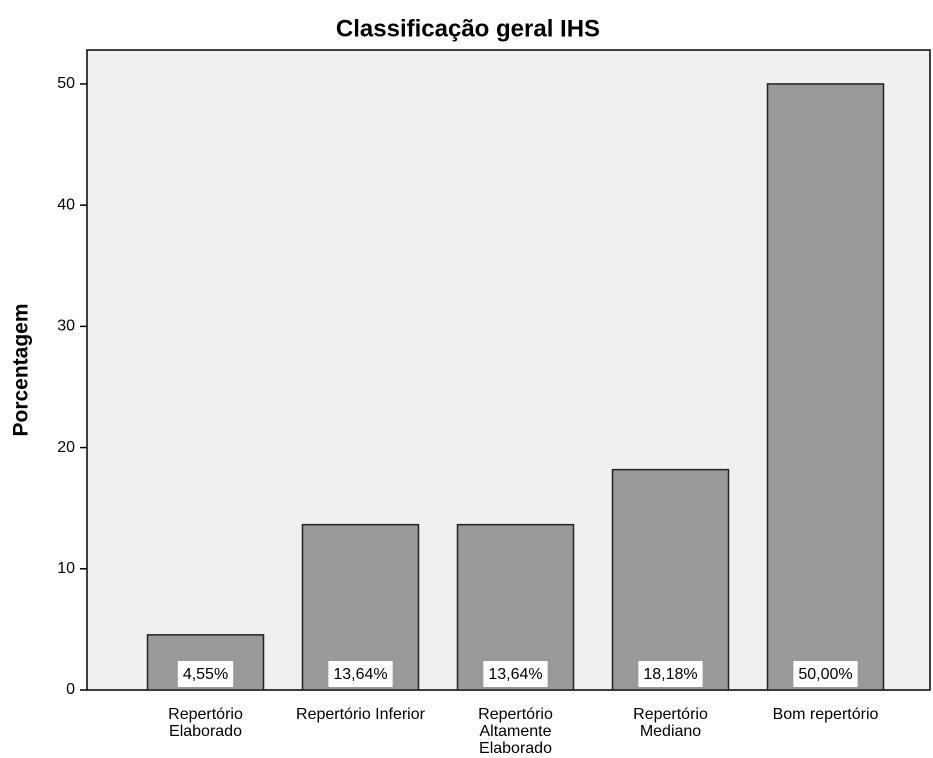 This screenshot has width=933, height=758. What do you see at coordinates (66, 447) in the screenshot?
I see `y-tick-label: 20` at bounding box center [66, 447].